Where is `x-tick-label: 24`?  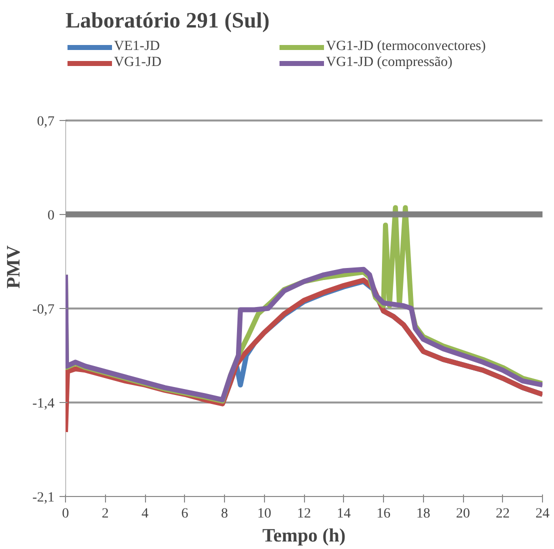 x-tick-label: 24 is located at coordinates (543, 514).